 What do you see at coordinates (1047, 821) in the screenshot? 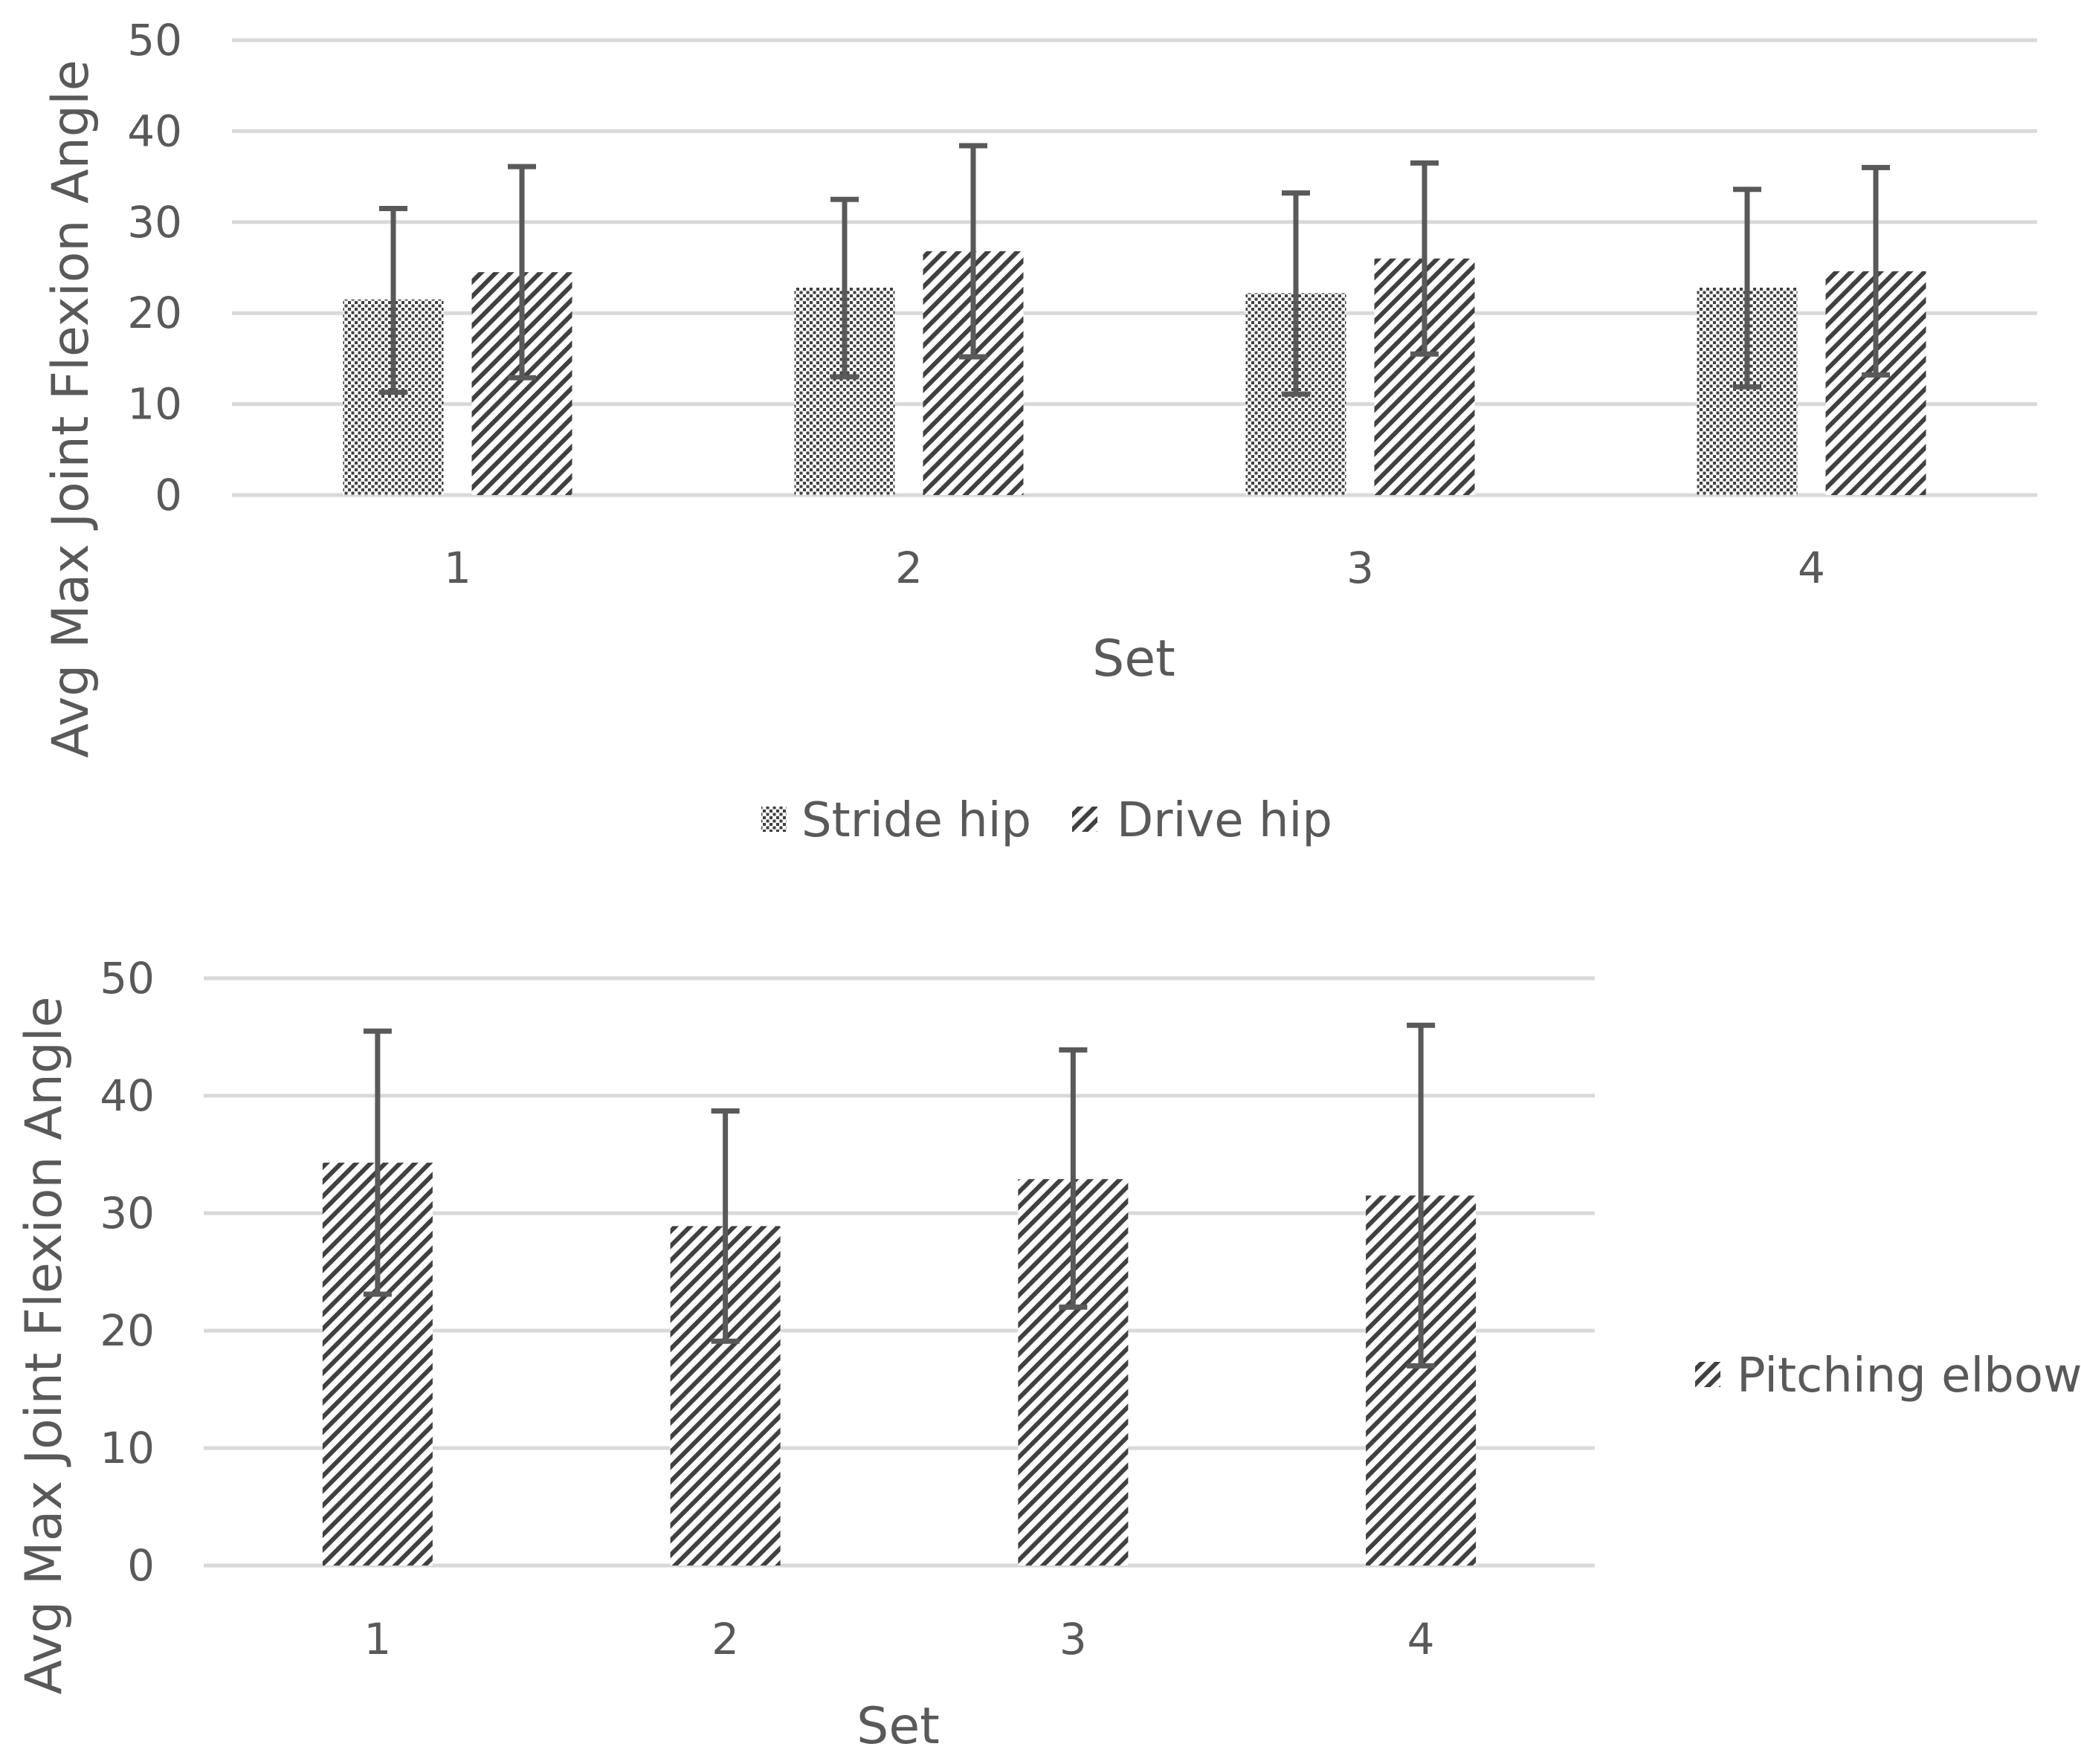
I see `chart-hip-legend: Stride hip Drive hip` at bounding box center [1047, 821].